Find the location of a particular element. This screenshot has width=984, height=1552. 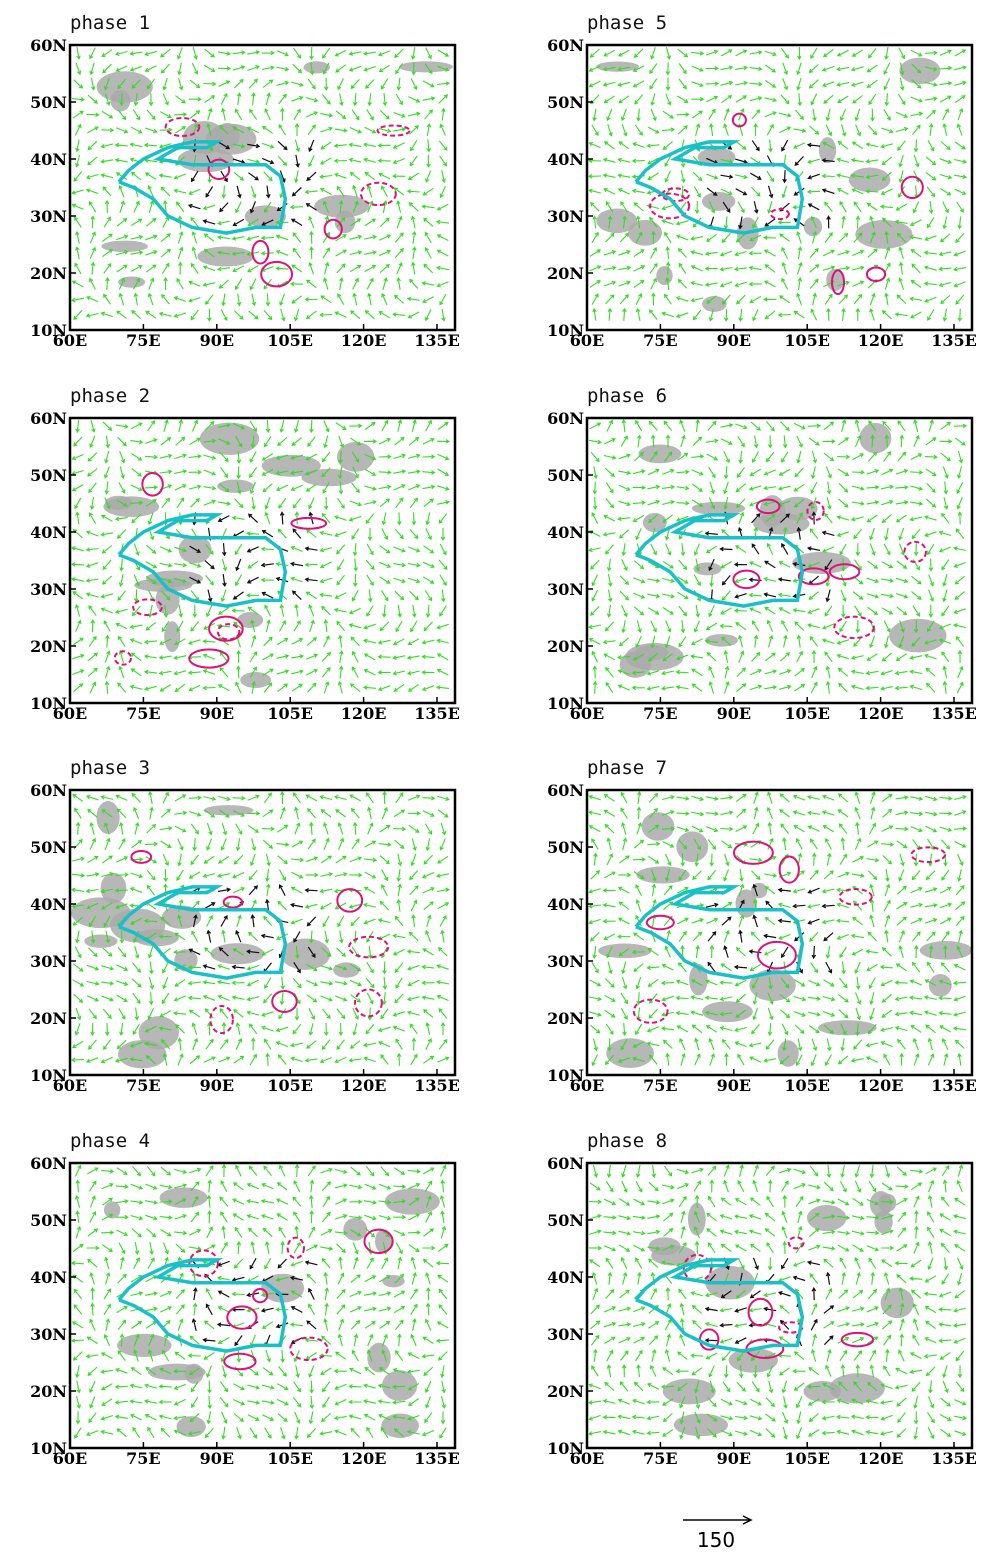

panel-title: phase 4 is located at coordinates (110, 1141).